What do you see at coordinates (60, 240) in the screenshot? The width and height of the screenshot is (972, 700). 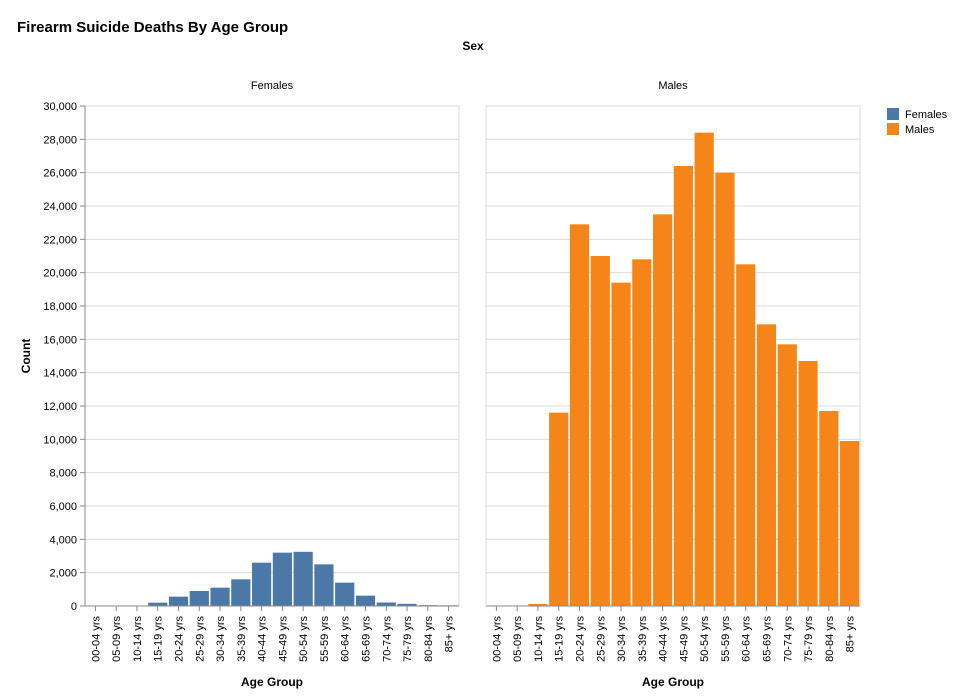 I see `y-tick-label: 22,000` at bounding box center [60, 240].